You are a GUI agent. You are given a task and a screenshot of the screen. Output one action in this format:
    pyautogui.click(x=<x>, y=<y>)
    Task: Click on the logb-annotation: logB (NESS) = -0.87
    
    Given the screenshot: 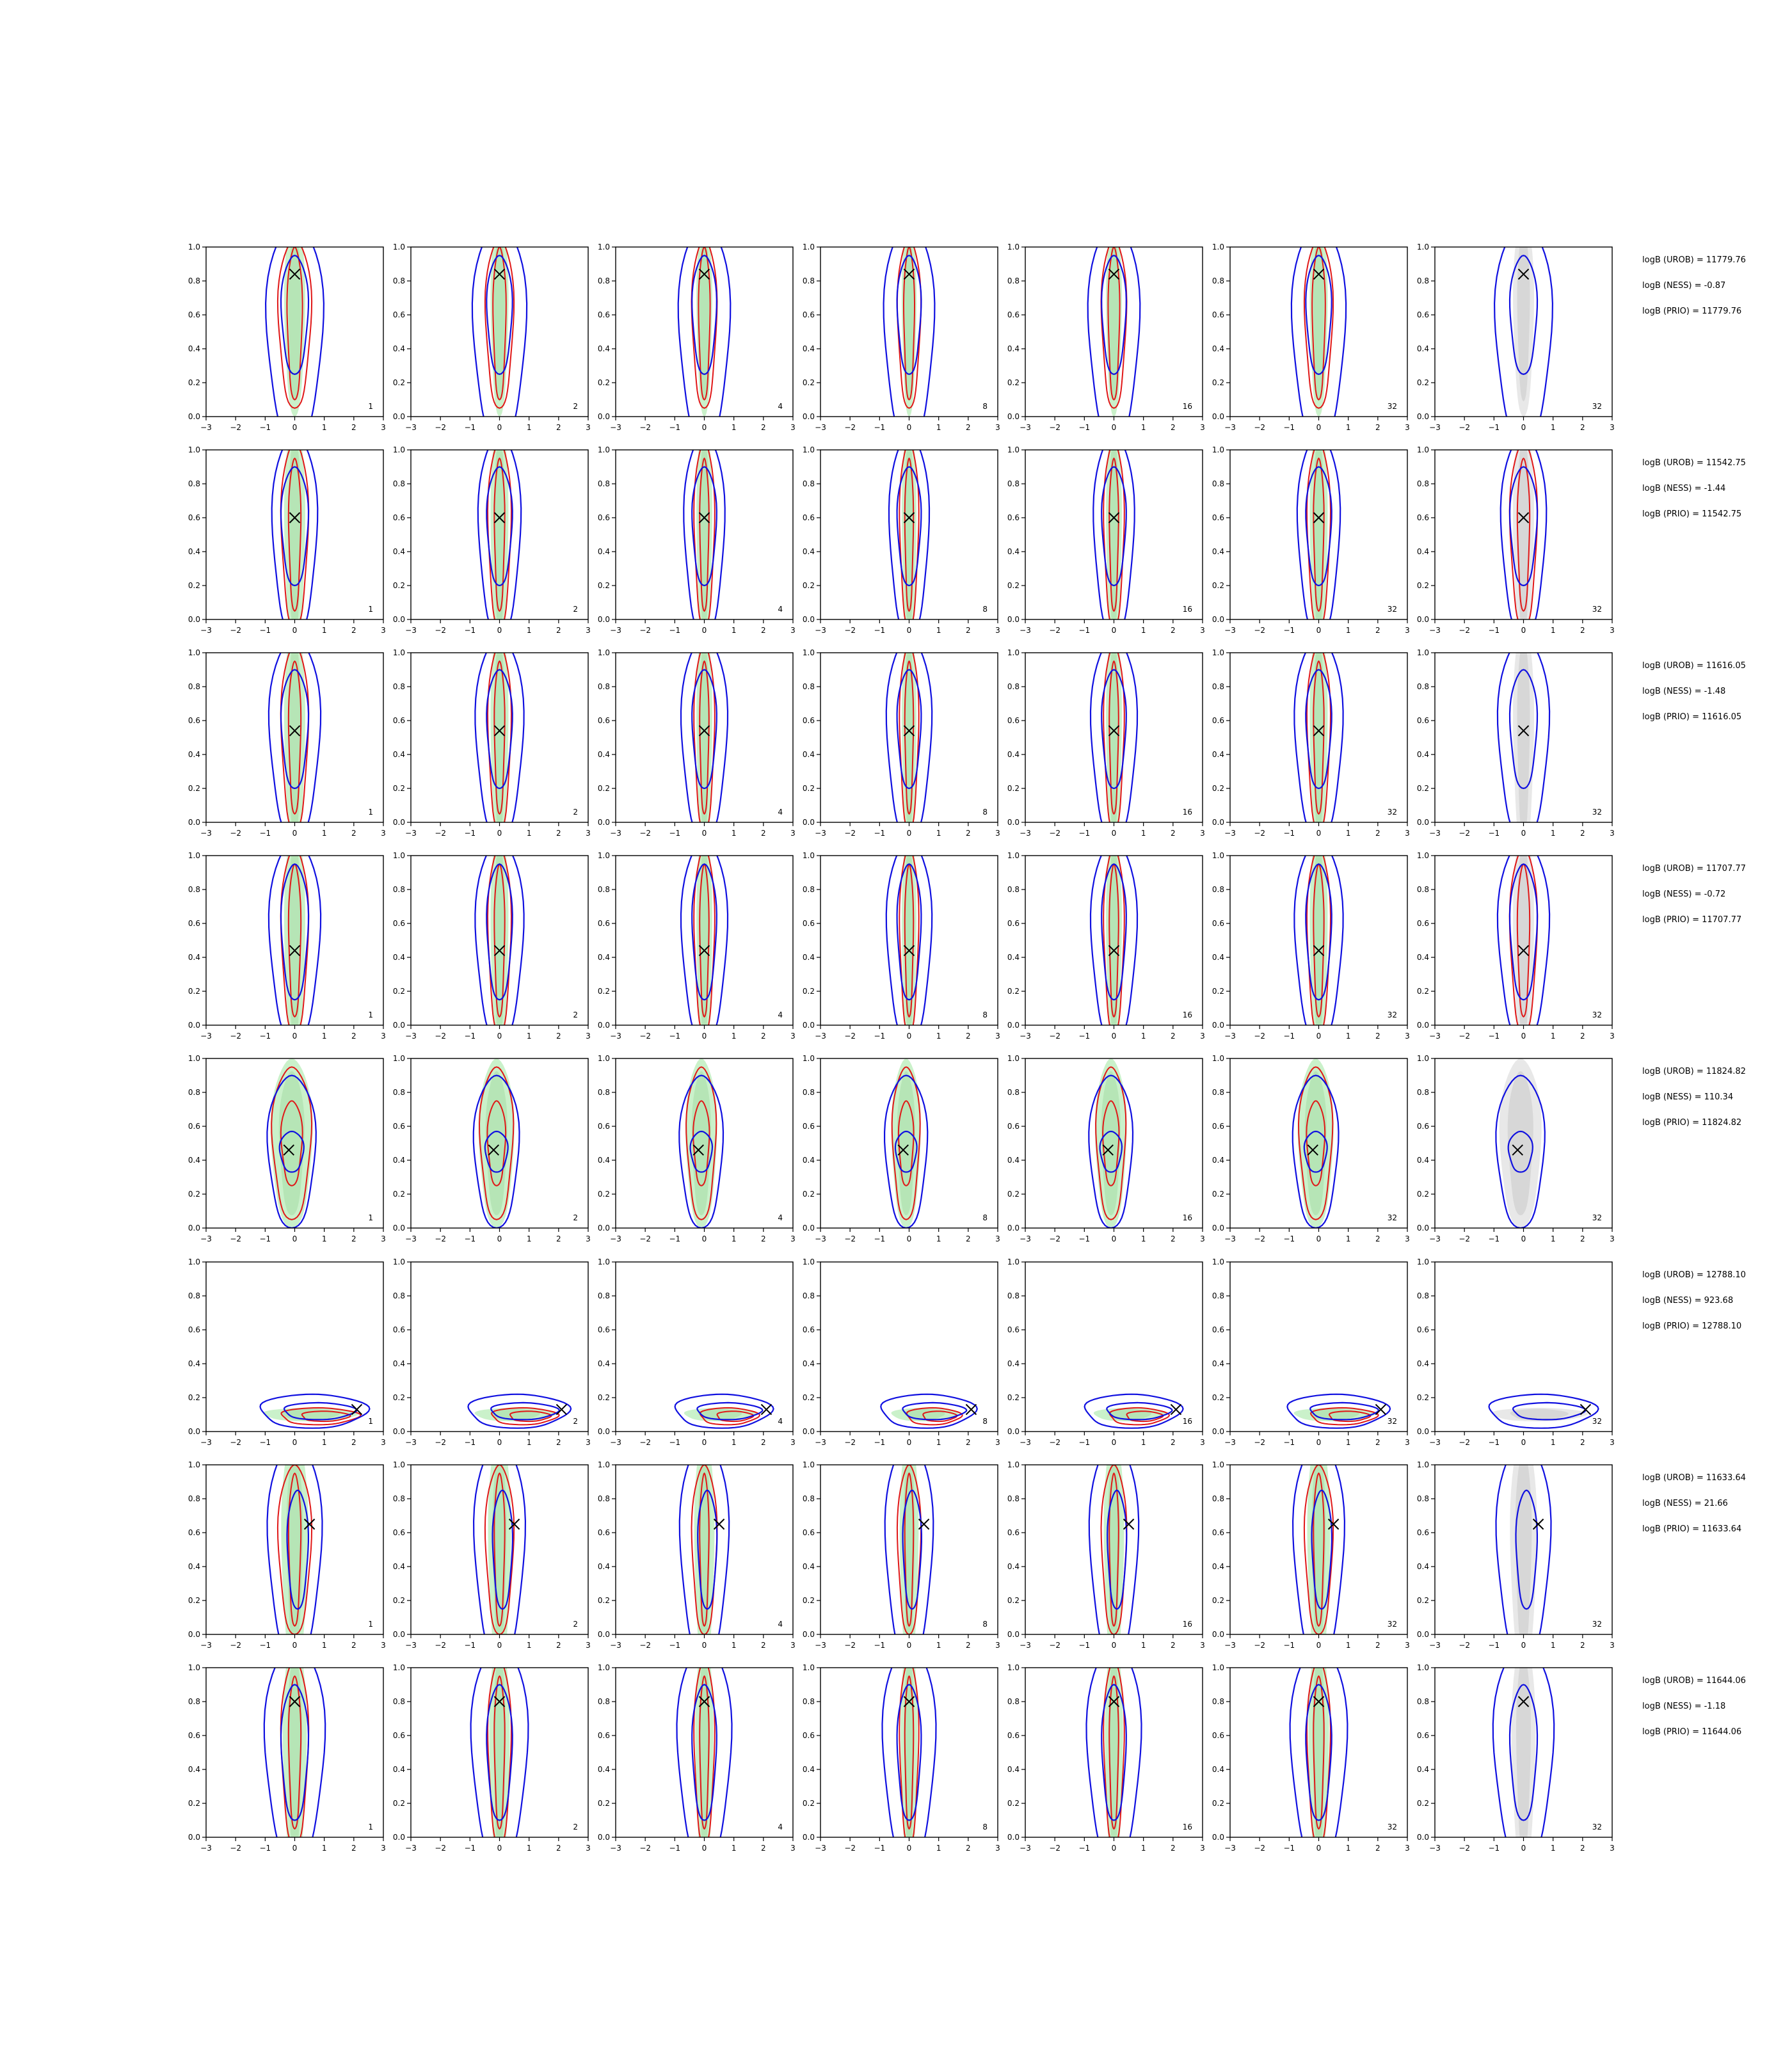 What is the action you would take?
    pyautogui.click(x=1683, y=286)
    